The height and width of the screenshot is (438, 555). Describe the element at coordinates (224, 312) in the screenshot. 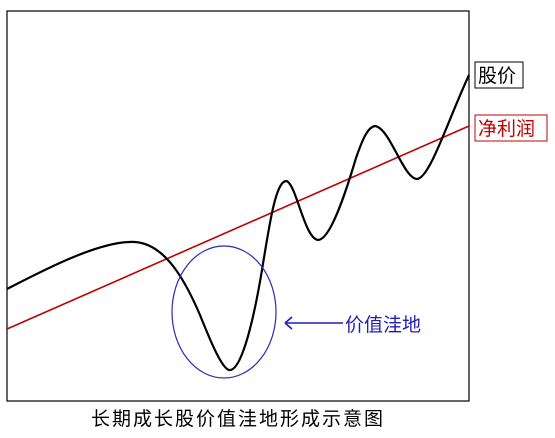

I see `value-dip-circle` at that location.